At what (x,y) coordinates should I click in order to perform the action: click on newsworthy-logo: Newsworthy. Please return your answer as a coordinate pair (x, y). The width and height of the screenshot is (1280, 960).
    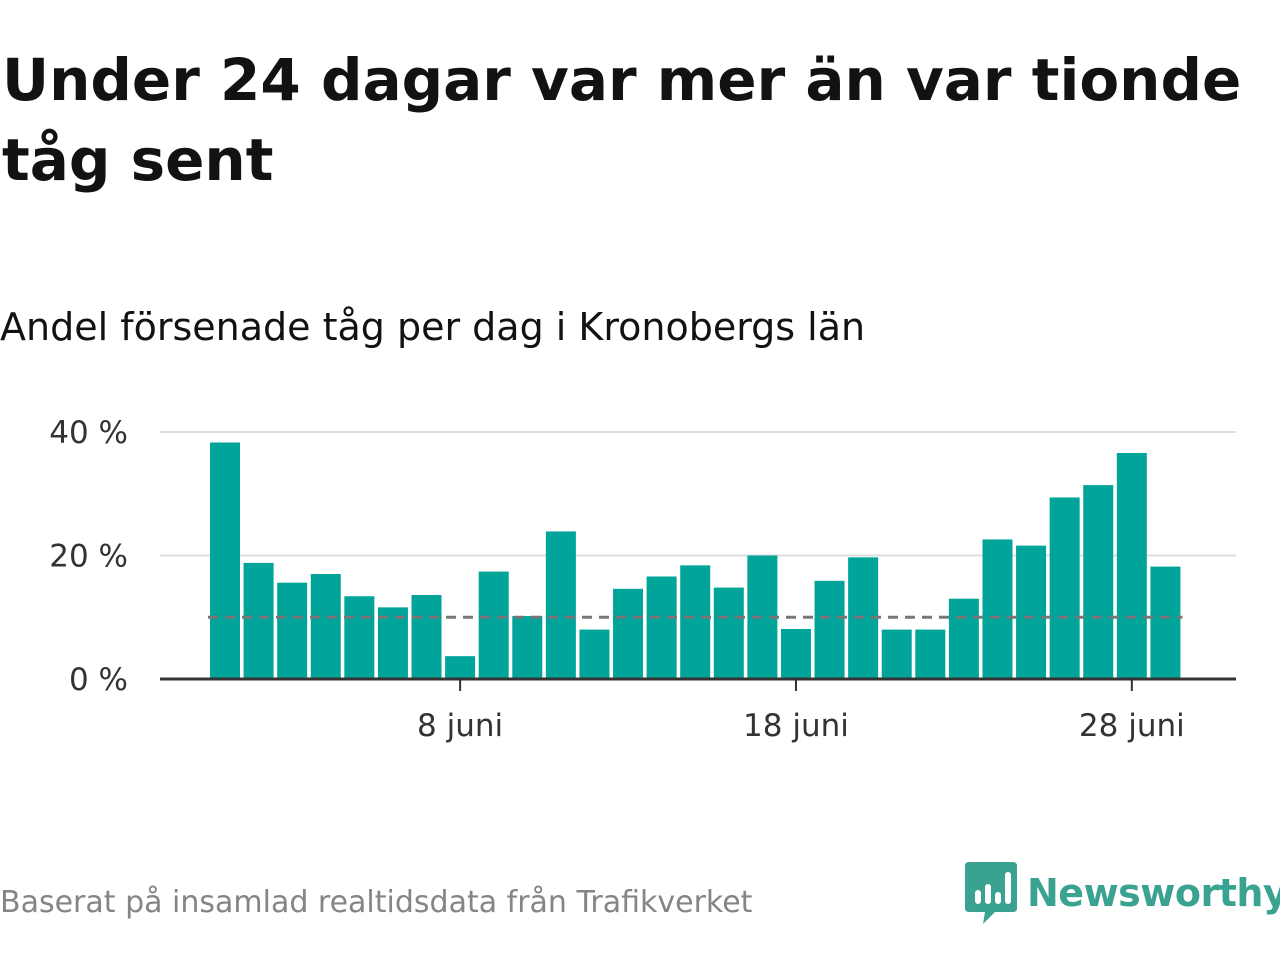
    Looking at the image, I should click on (1122, 893).